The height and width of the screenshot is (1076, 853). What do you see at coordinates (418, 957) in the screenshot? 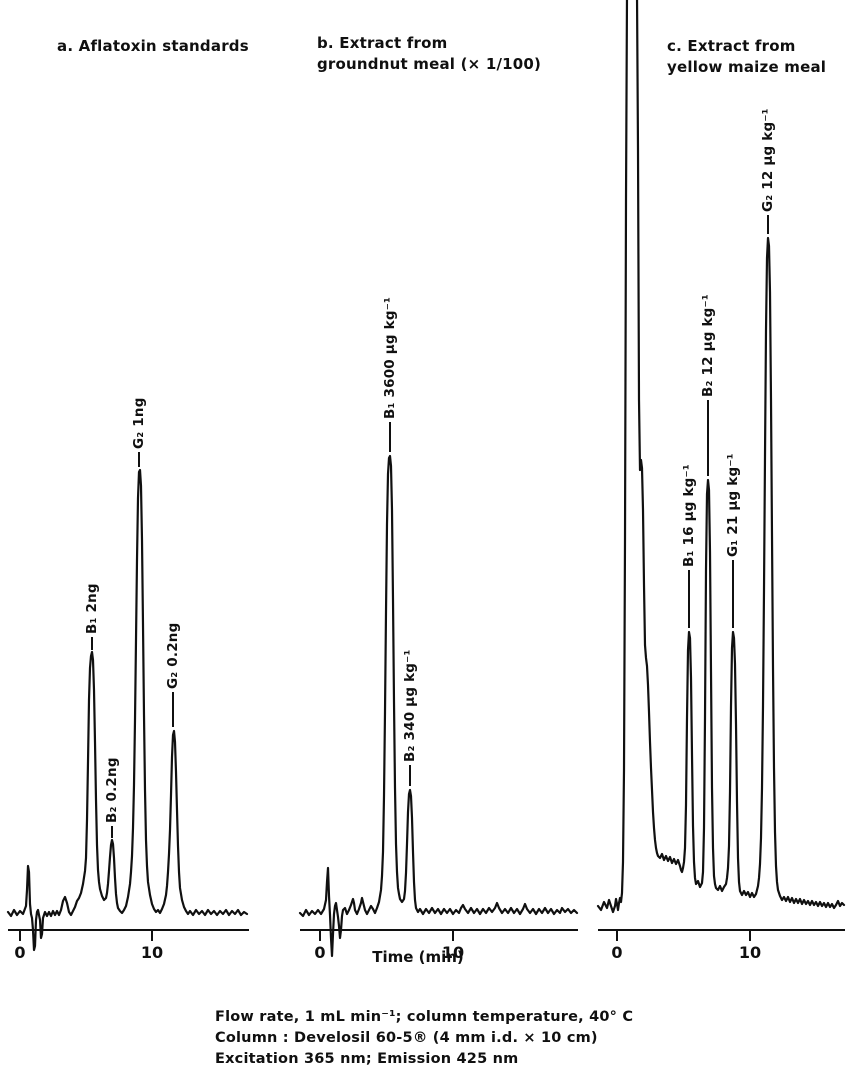
I see `x-axis-title: Time (min)` at bounding box center [418, 957].